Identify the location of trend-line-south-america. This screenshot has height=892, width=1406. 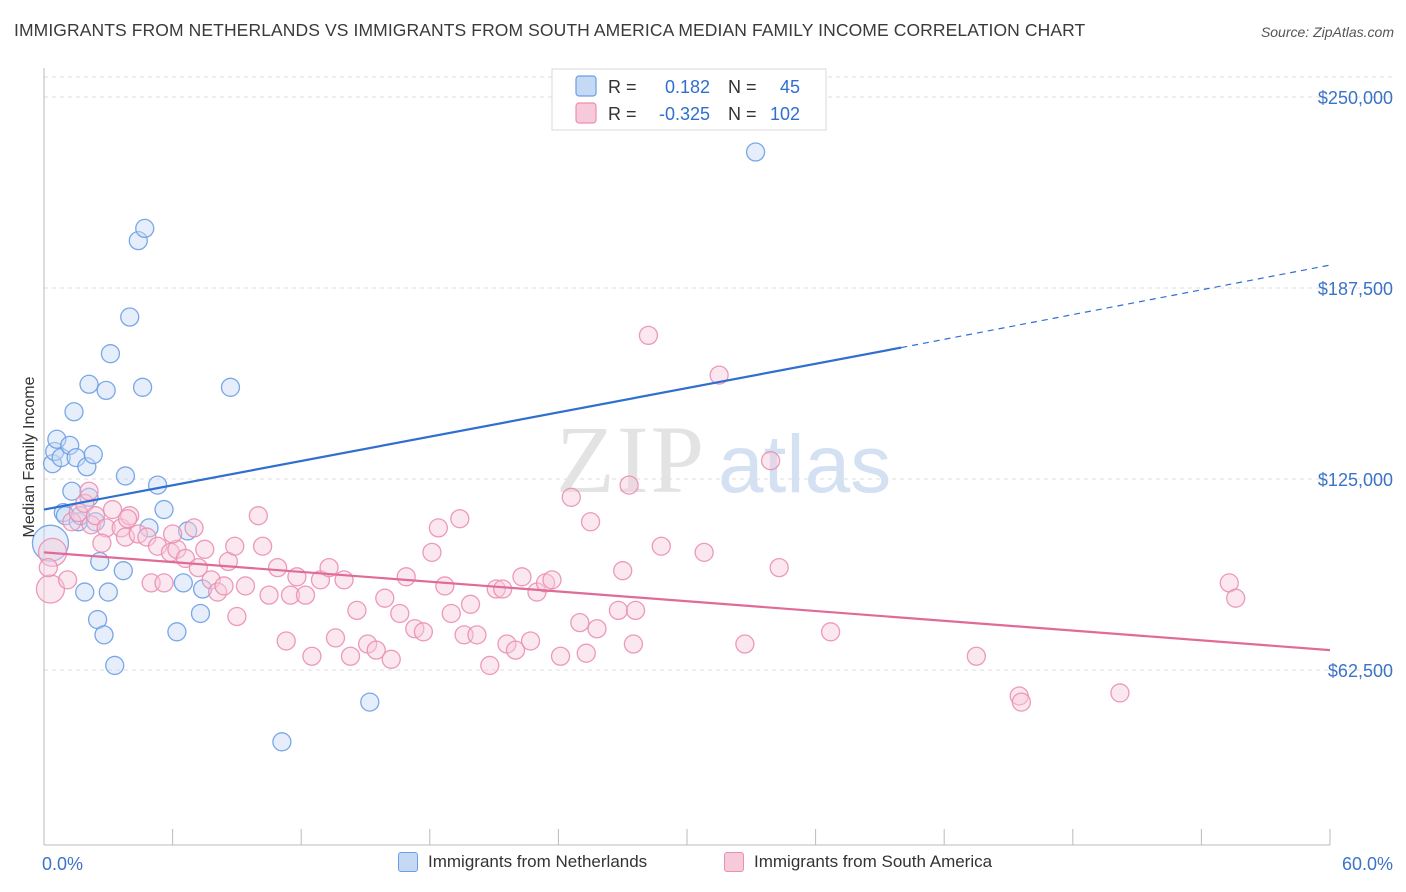
(687, 601).